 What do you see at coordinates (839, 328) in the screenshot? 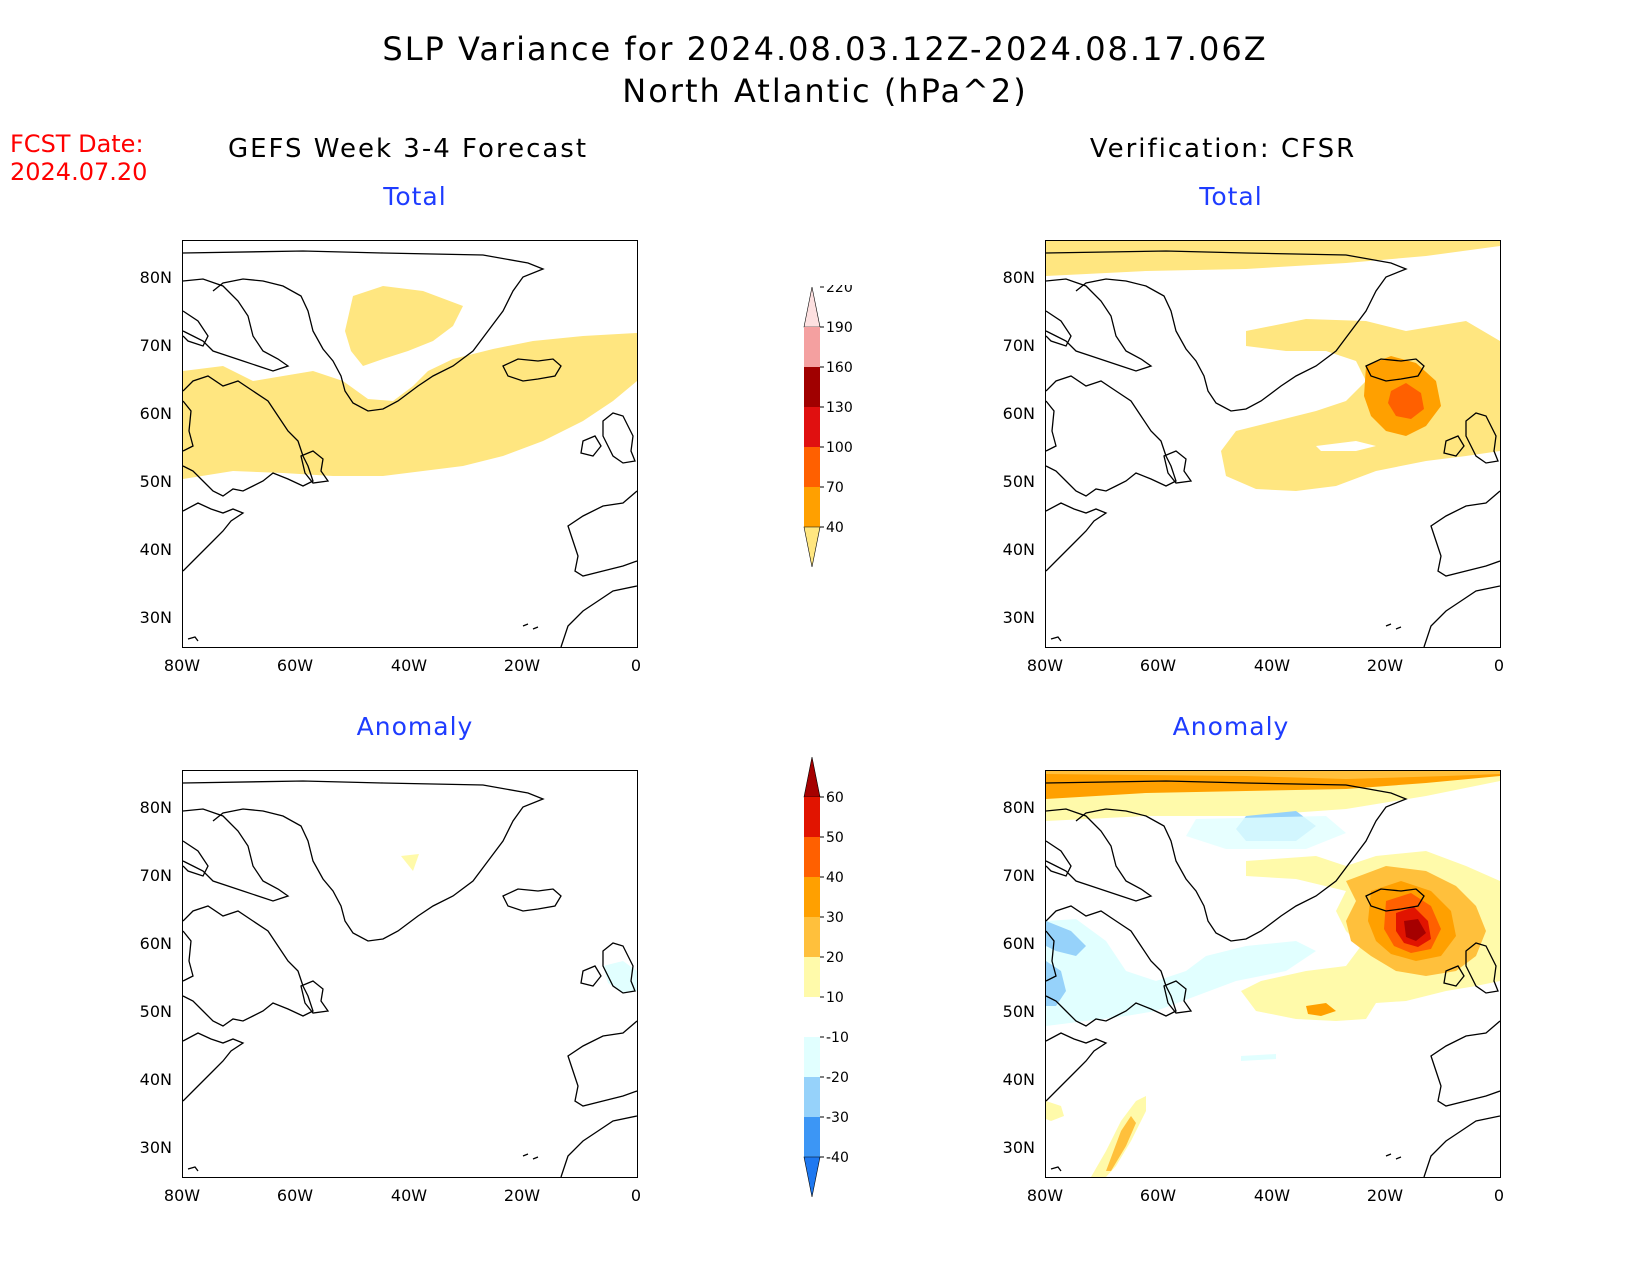
I see `colorbar-label: 190` at bounding box center [839, 328].